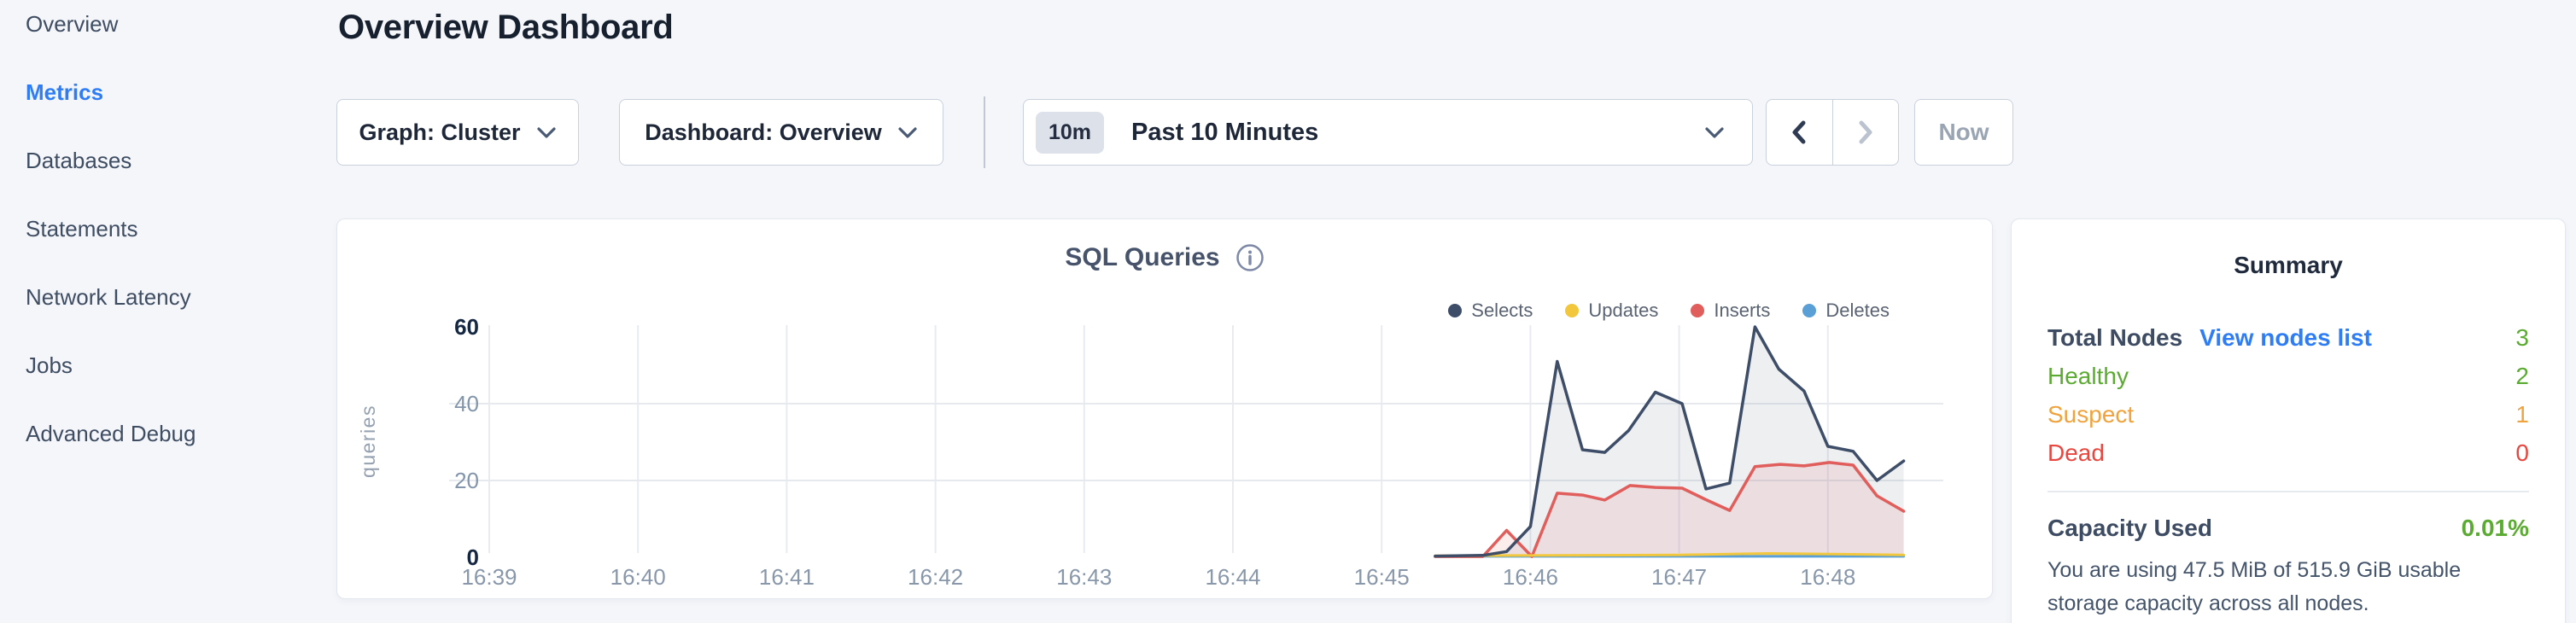 The height and width of the screenshot is (623, 2576). Describe the element at coordinates (440, 132) in the screenshot. I see `graph-dropdown-label: Graph: Cluster` at that location.